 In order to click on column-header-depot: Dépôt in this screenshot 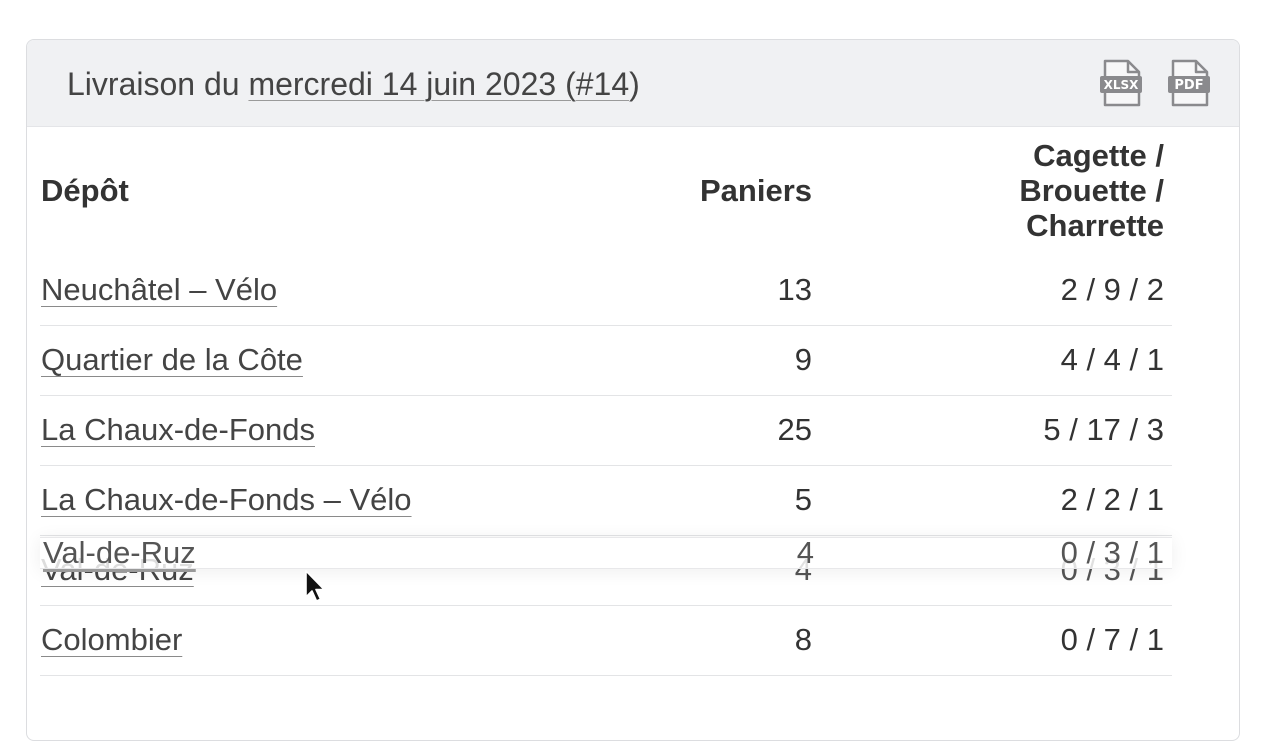, I will do `click(85, 190)`.